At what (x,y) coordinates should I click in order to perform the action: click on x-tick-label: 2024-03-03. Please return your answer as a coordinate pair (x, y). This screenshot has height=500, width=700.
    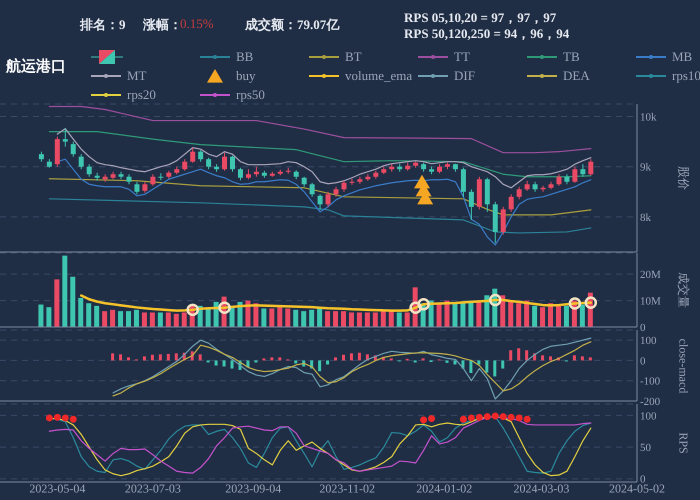
    Looking at the image, I should click on (541, 489).